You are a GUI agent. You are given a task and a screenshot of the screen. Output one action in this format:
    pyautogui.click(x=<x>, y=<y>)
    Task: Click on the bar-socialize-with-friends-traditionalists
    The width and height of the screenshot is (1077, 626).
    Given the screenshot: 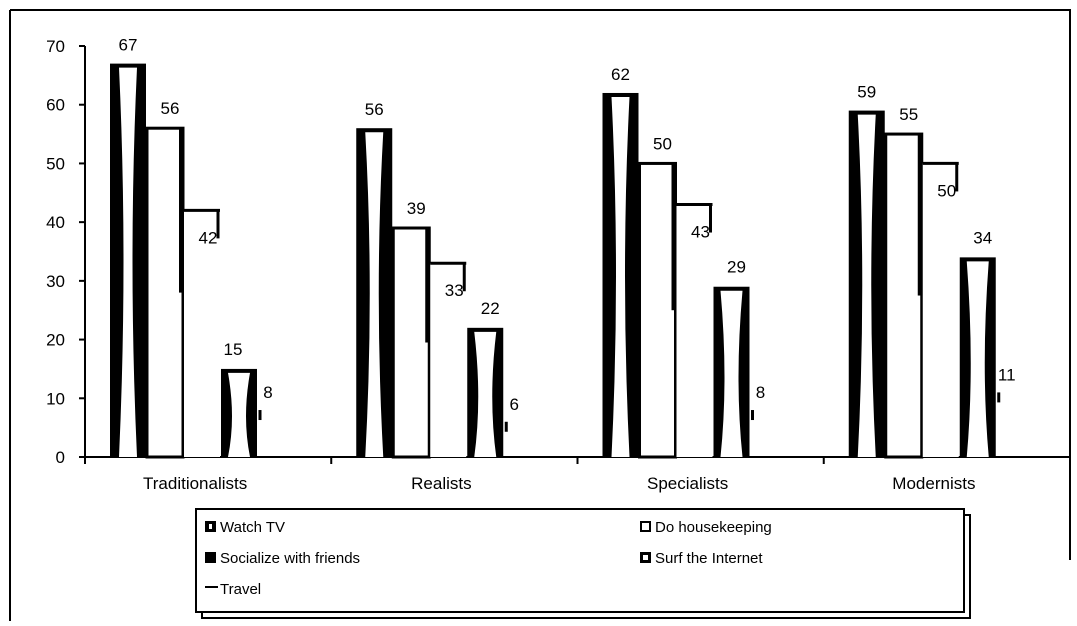 What is the action you would take?
    pyautogui.click(x=202, y=332)
    